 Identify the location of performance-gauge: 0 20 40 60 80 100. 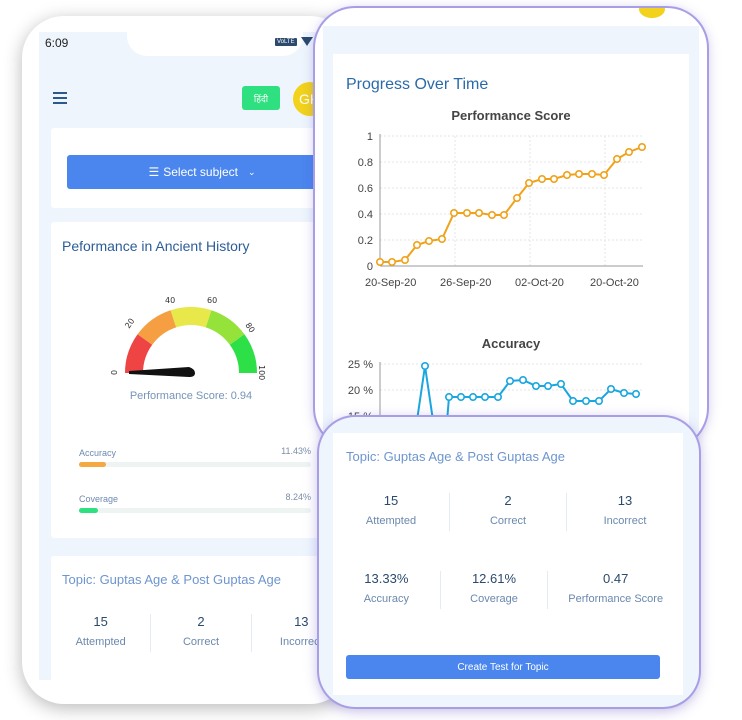
(188, 338).